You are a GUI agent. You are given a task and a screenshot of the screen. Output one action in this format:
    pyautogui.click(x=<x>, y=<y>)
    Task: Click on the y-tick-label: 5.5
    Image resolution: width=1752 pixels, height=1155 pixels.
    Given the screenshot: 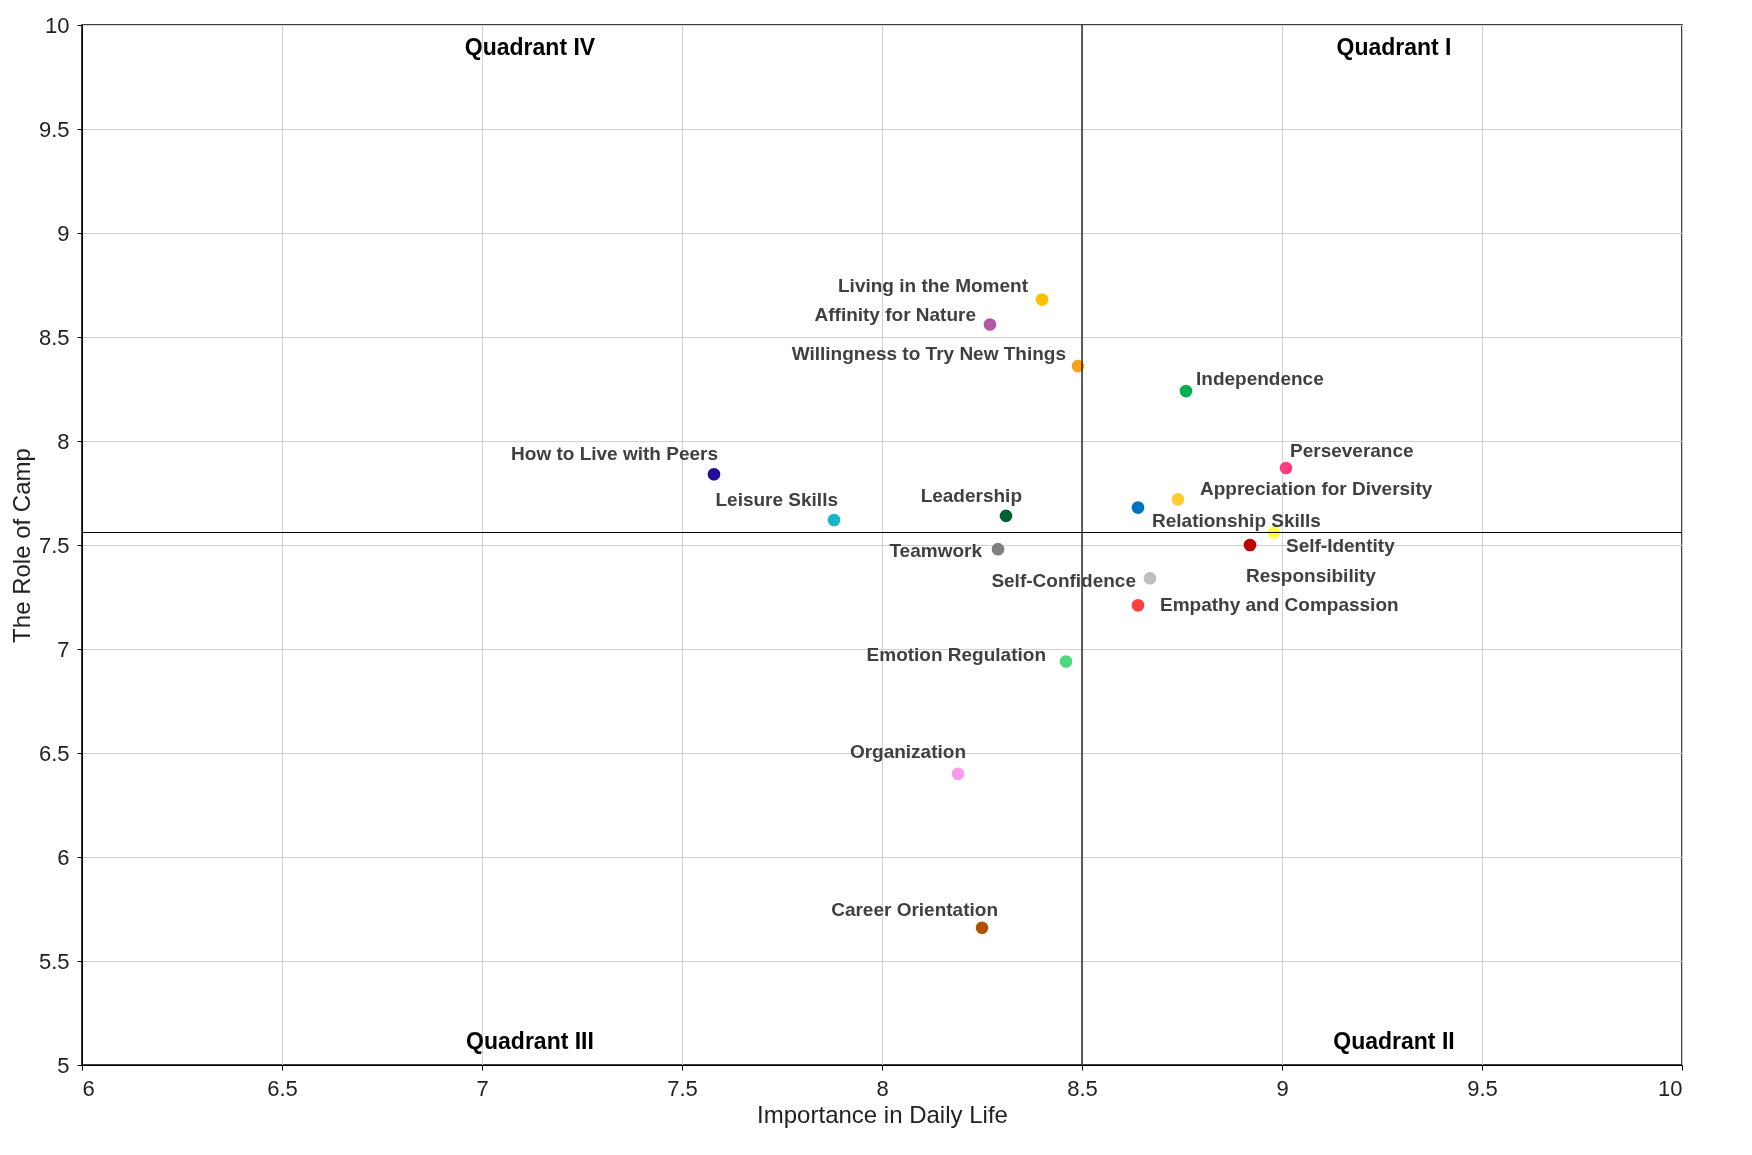 What is the action you would take?
    pyautogui.click(x=54, y=961)
    